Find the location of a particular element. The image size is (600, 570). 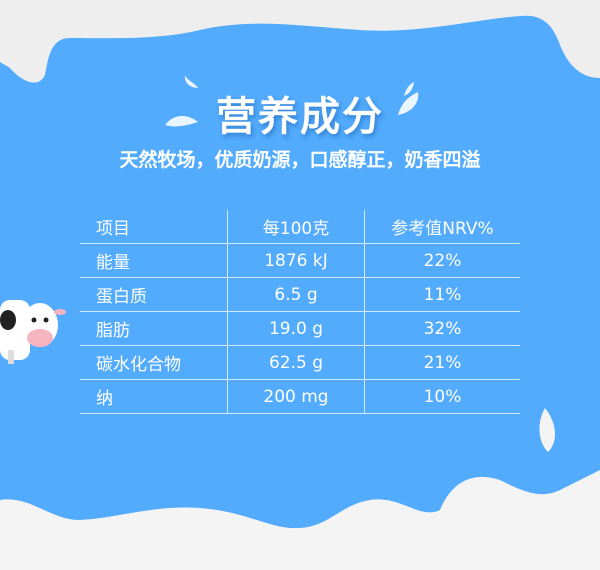

milk-top is located at coordinates (300, 41).